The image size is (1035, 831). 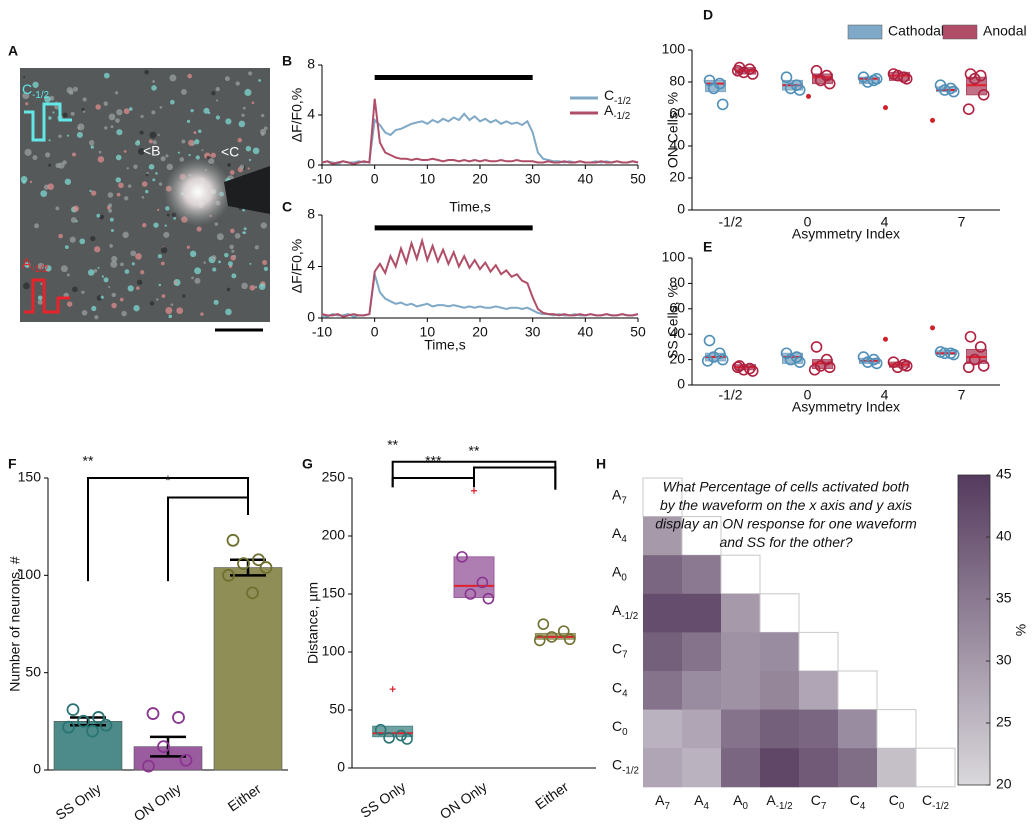 I want to click on x-tick-label: C4, so click(x=858, y=802).